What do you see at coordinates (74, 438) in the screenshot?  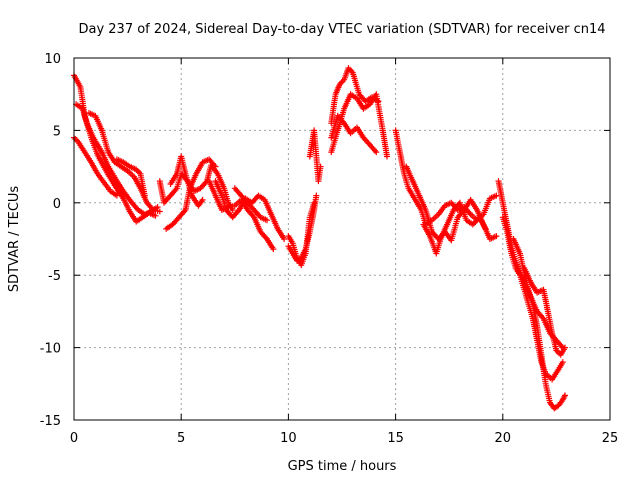 I see `x-tick-label: 0` at bounding box center [74, 438].